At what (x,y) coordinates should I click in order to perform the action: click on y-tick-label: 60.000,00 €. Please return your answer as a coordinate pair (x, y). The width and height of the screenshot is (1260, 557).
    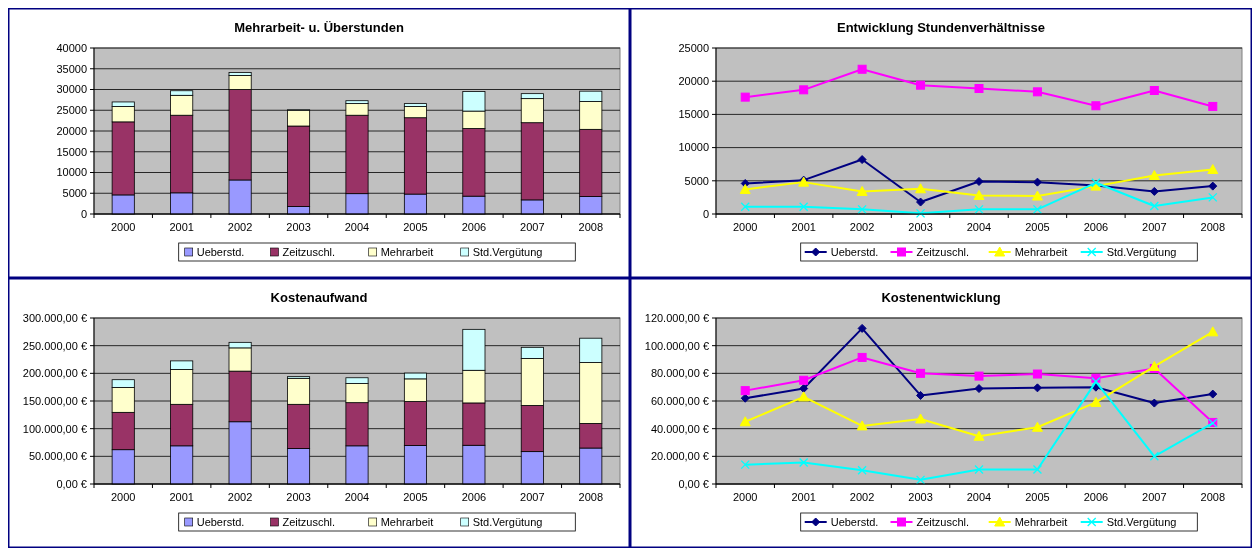
    Looking at the image, I should click on (679, 400).